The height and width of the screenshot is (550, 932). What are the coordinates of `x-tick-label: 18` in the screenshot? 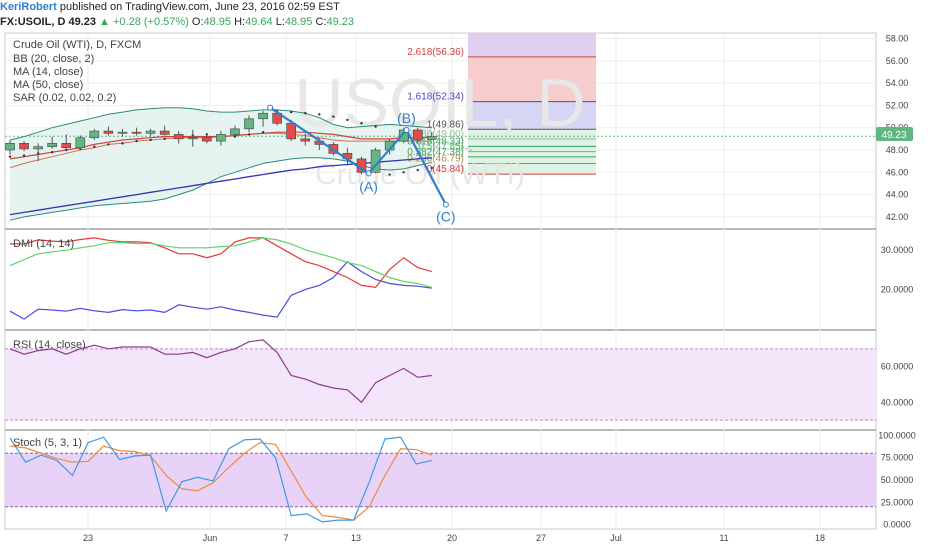 It's located at (820, 538).